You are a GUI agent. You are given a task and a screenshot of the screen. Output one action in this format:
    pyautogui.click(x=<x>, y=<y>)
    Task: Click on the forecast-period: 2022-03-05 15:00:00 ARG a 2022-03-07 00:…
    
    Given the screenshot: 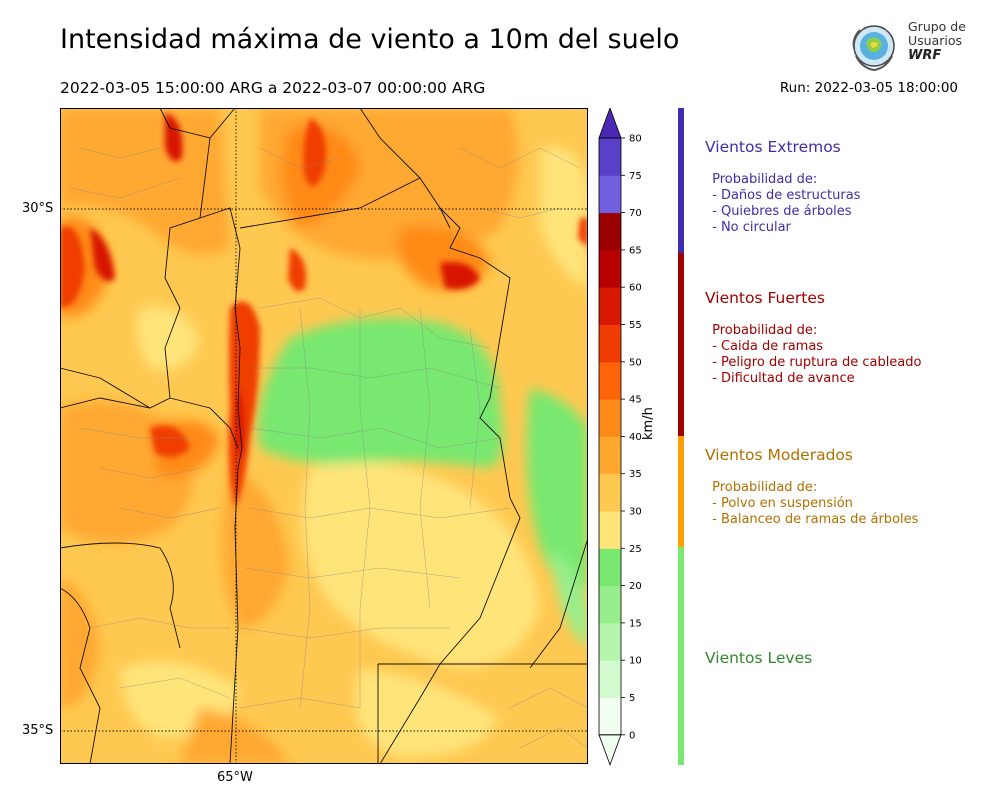 What is the action you would take?
    pyautogui.click(x=273, y=88)
    